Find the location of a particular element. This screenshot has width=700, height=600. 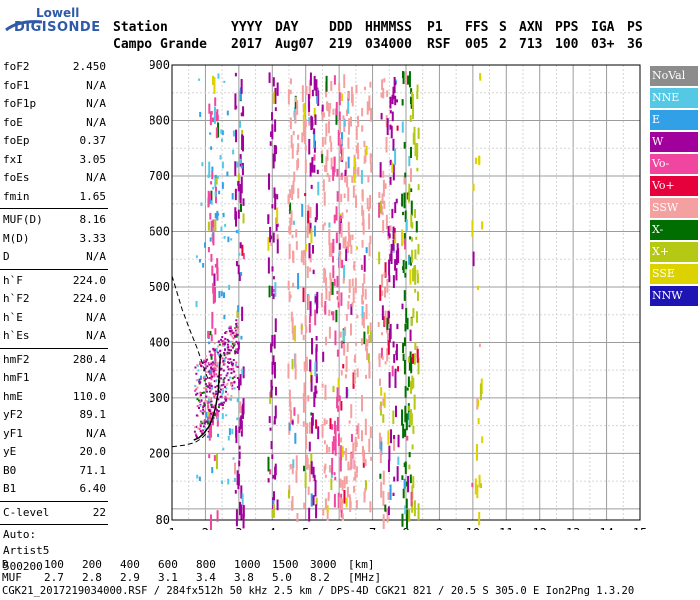

param-row: h`Es N/A is located at coordinates (54, 336).